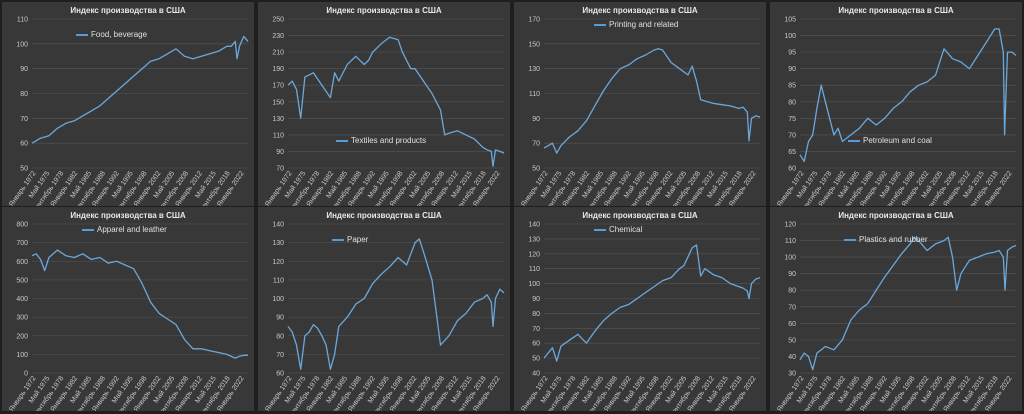  Describe the element at coordinates (22, 225) in the screenshot. I see `y-tick-label: 800` at that location.